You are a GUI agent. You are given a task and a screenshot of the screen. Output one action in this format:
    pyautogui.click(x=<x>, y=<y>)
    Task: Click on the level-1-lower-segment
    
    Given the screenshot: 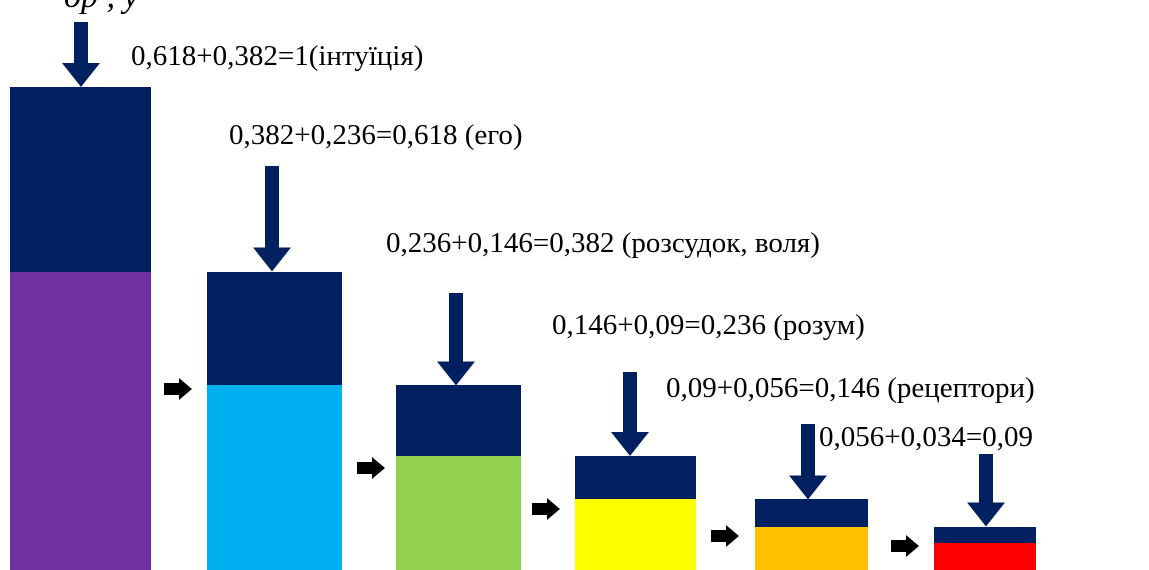 What is the action you would take?
    pyautogui.click(x=80, y=420)
    